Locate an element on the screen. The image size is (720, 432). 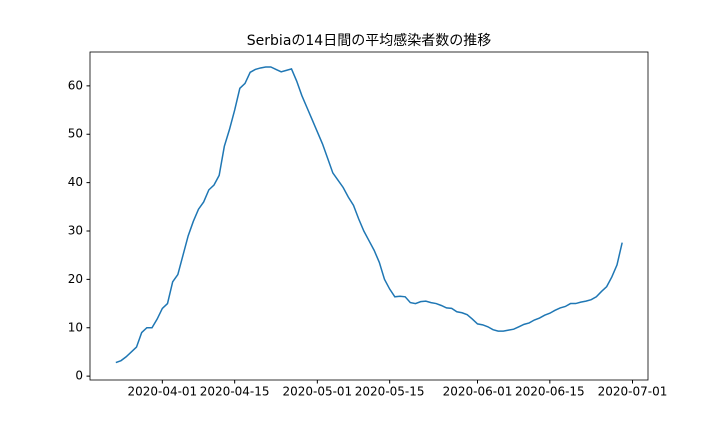
x-tick-label: 2020-06-15 is located at coordinates (550, 392).